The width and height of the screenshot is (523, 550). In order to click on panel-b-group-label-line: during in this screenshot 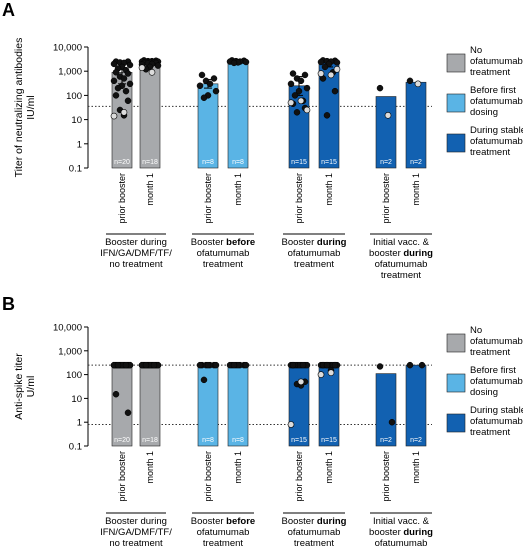, I will do `click(332, 521)`.